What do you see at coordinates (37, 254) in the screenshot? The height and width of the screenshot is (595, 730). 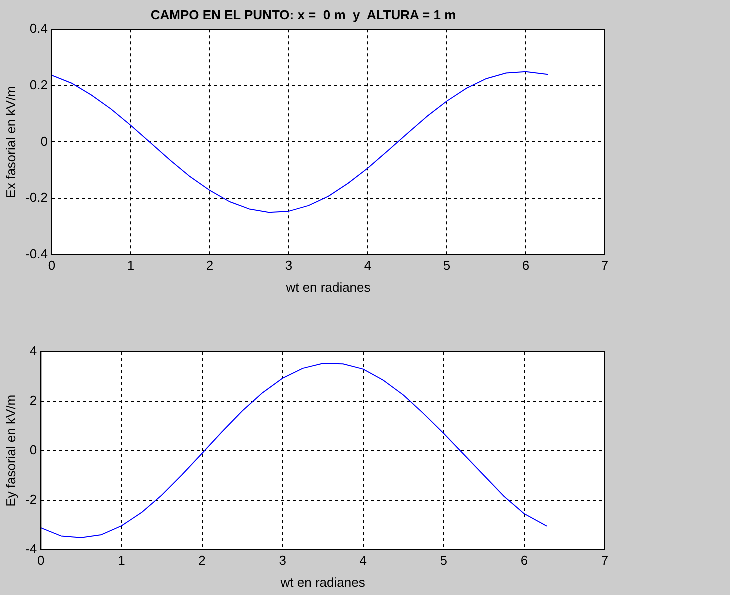 I see `y-tick-label: -0.4` at bounding box center [37, 254].